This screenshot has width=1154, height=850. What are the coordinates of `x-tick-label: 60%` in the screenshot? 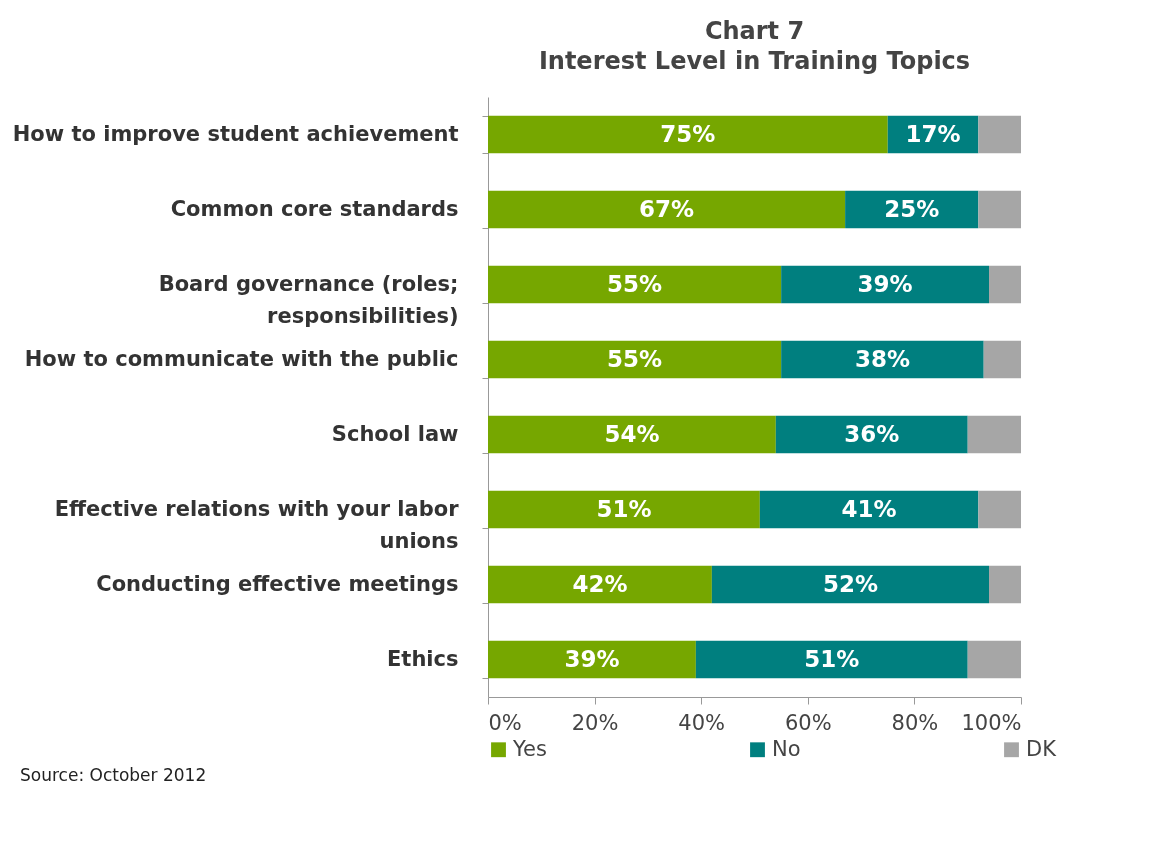 It's located at (808, 722).